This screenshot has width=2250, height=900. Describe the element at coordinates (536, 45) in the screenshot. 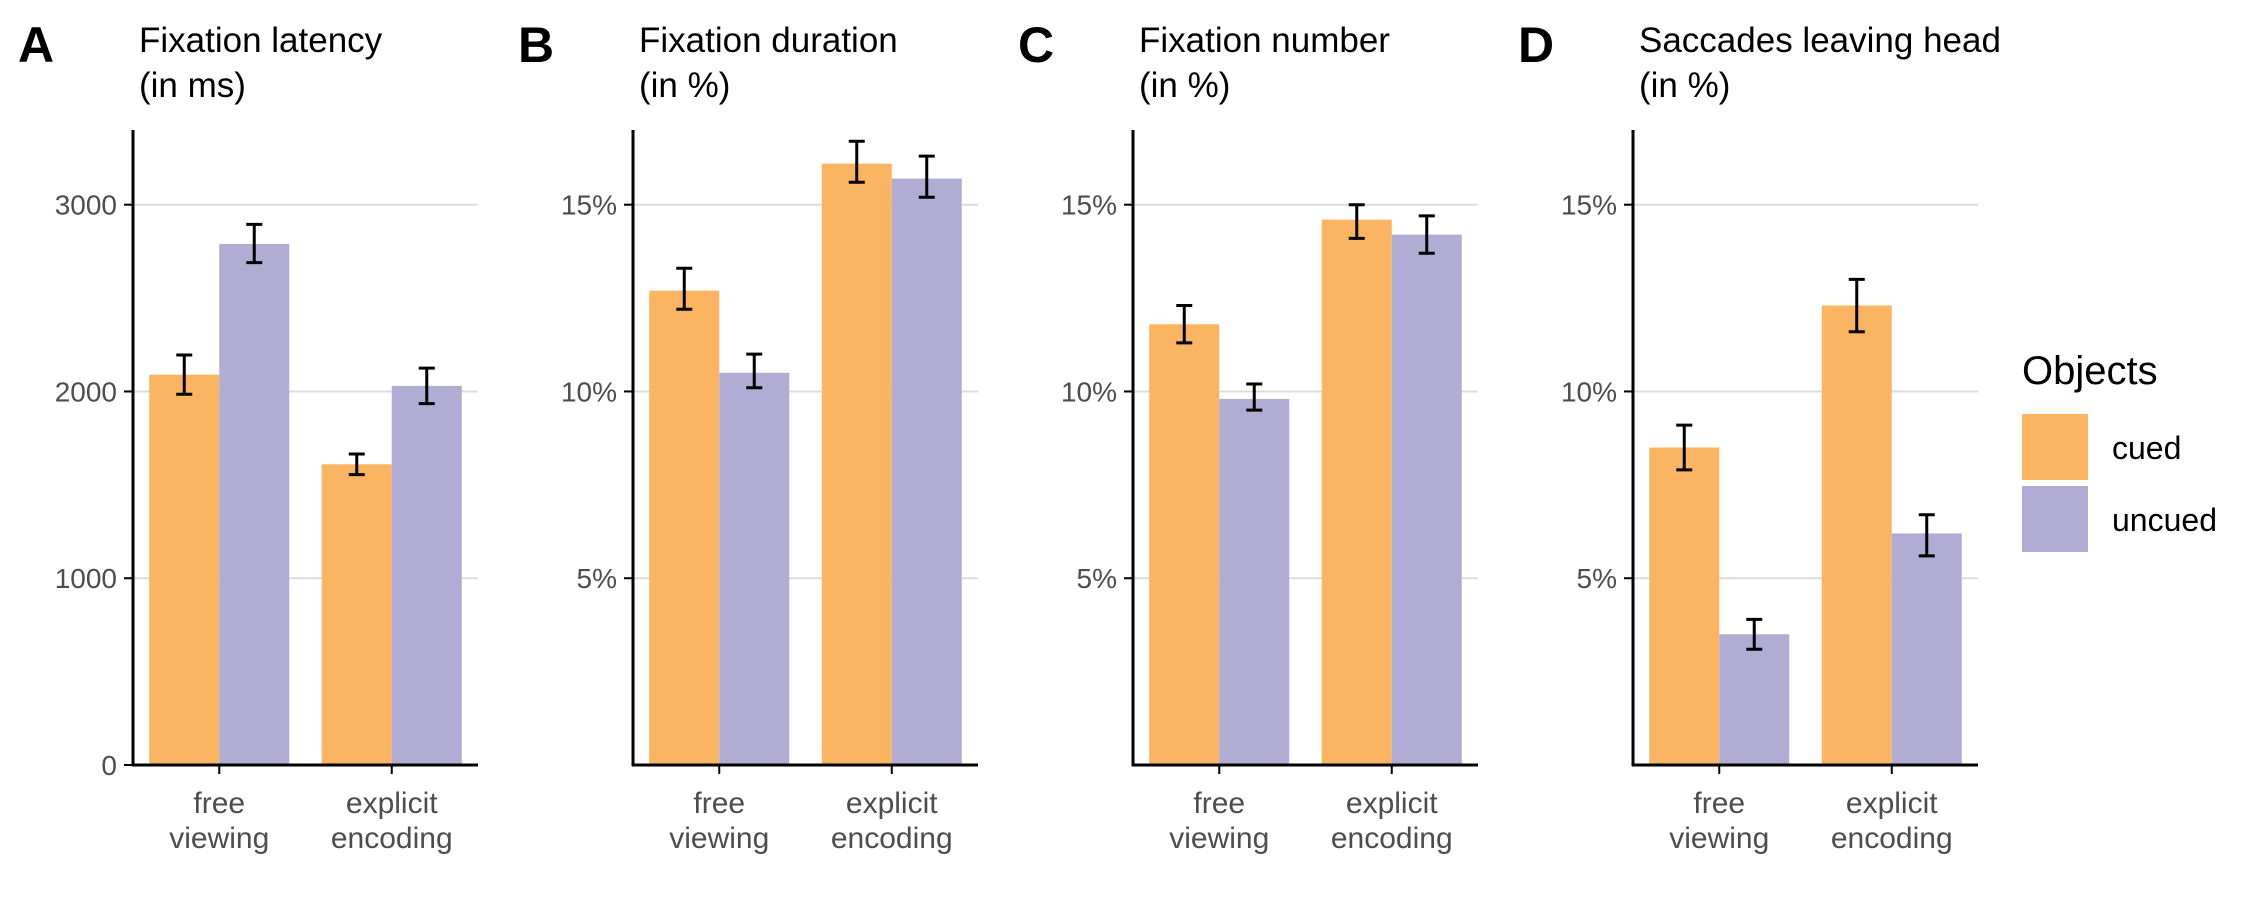

I see `panel-label: B` at that location.